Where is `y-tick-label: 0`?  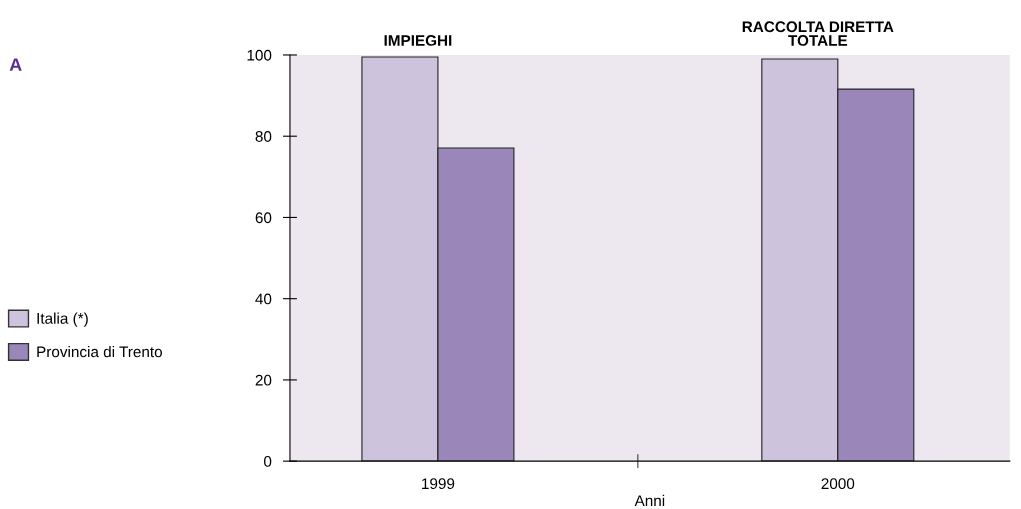 y-tick-label: 0 is located at coordinates (268, 461).